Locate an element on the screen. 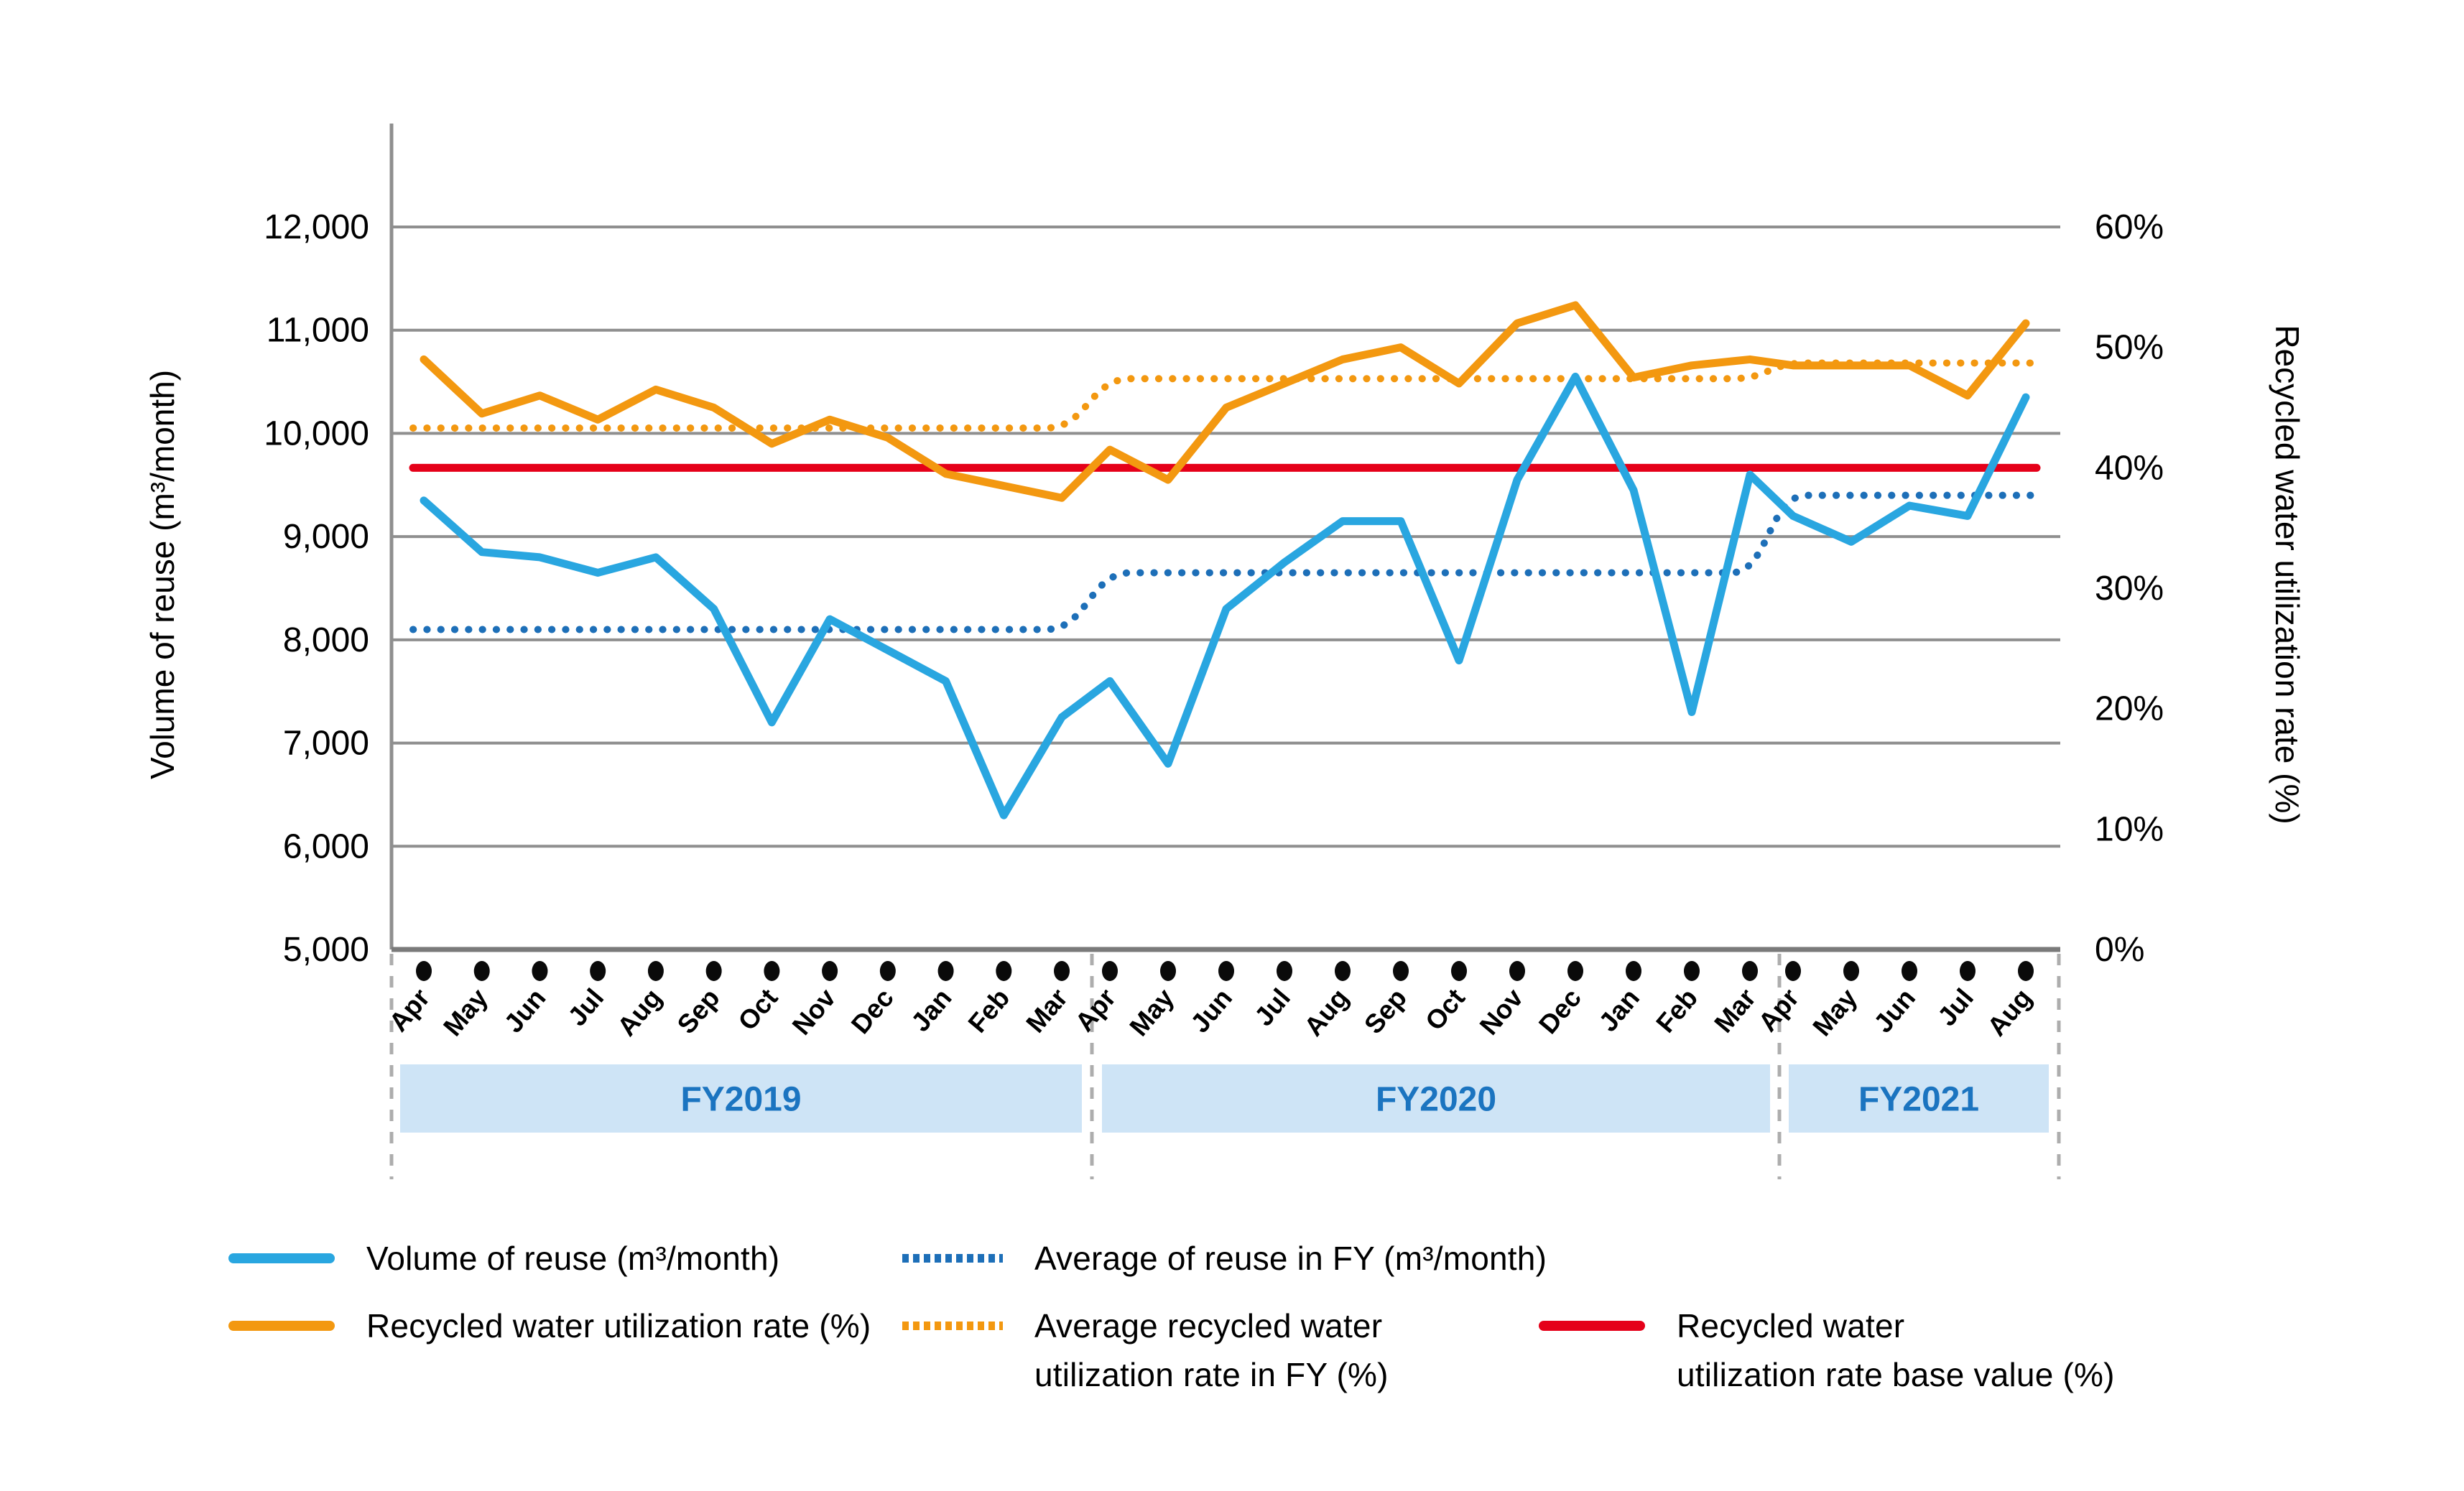  left-tick-label: 5,000 is located at coordinates (326, 950).